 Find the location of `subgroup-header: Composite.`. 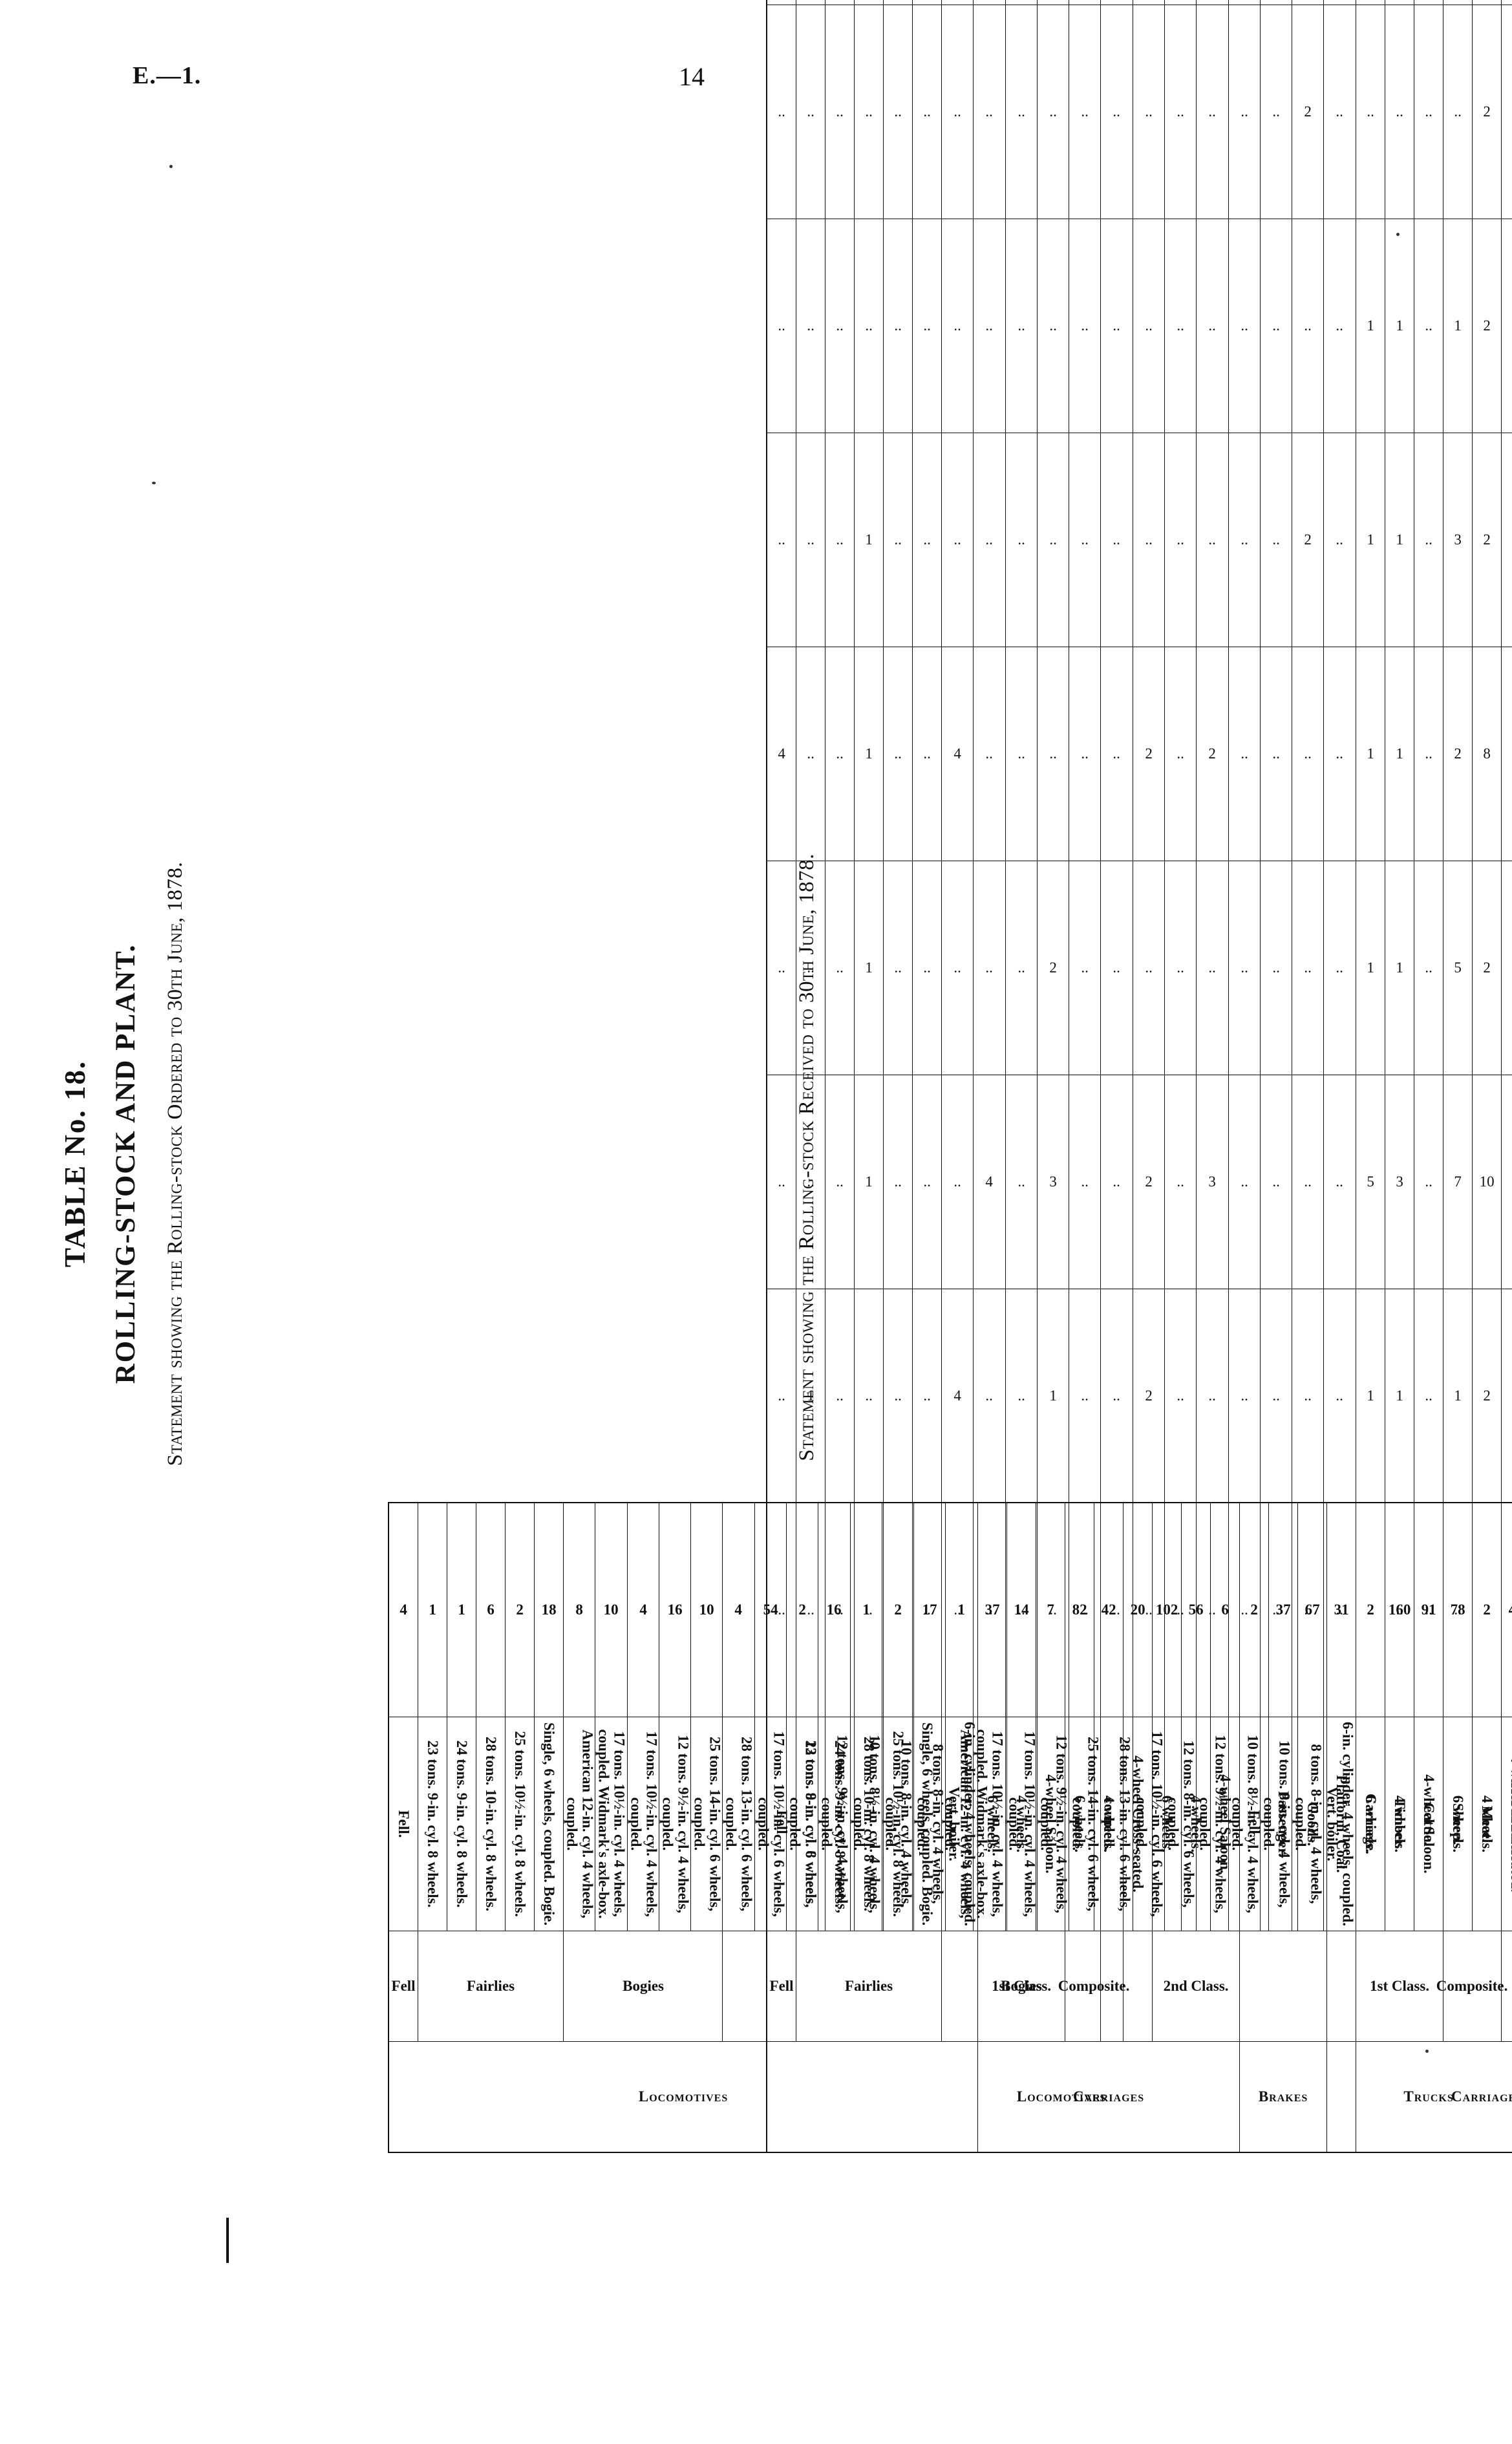

subgroup-header: Composite. is located at coordinates (1471, 1986).